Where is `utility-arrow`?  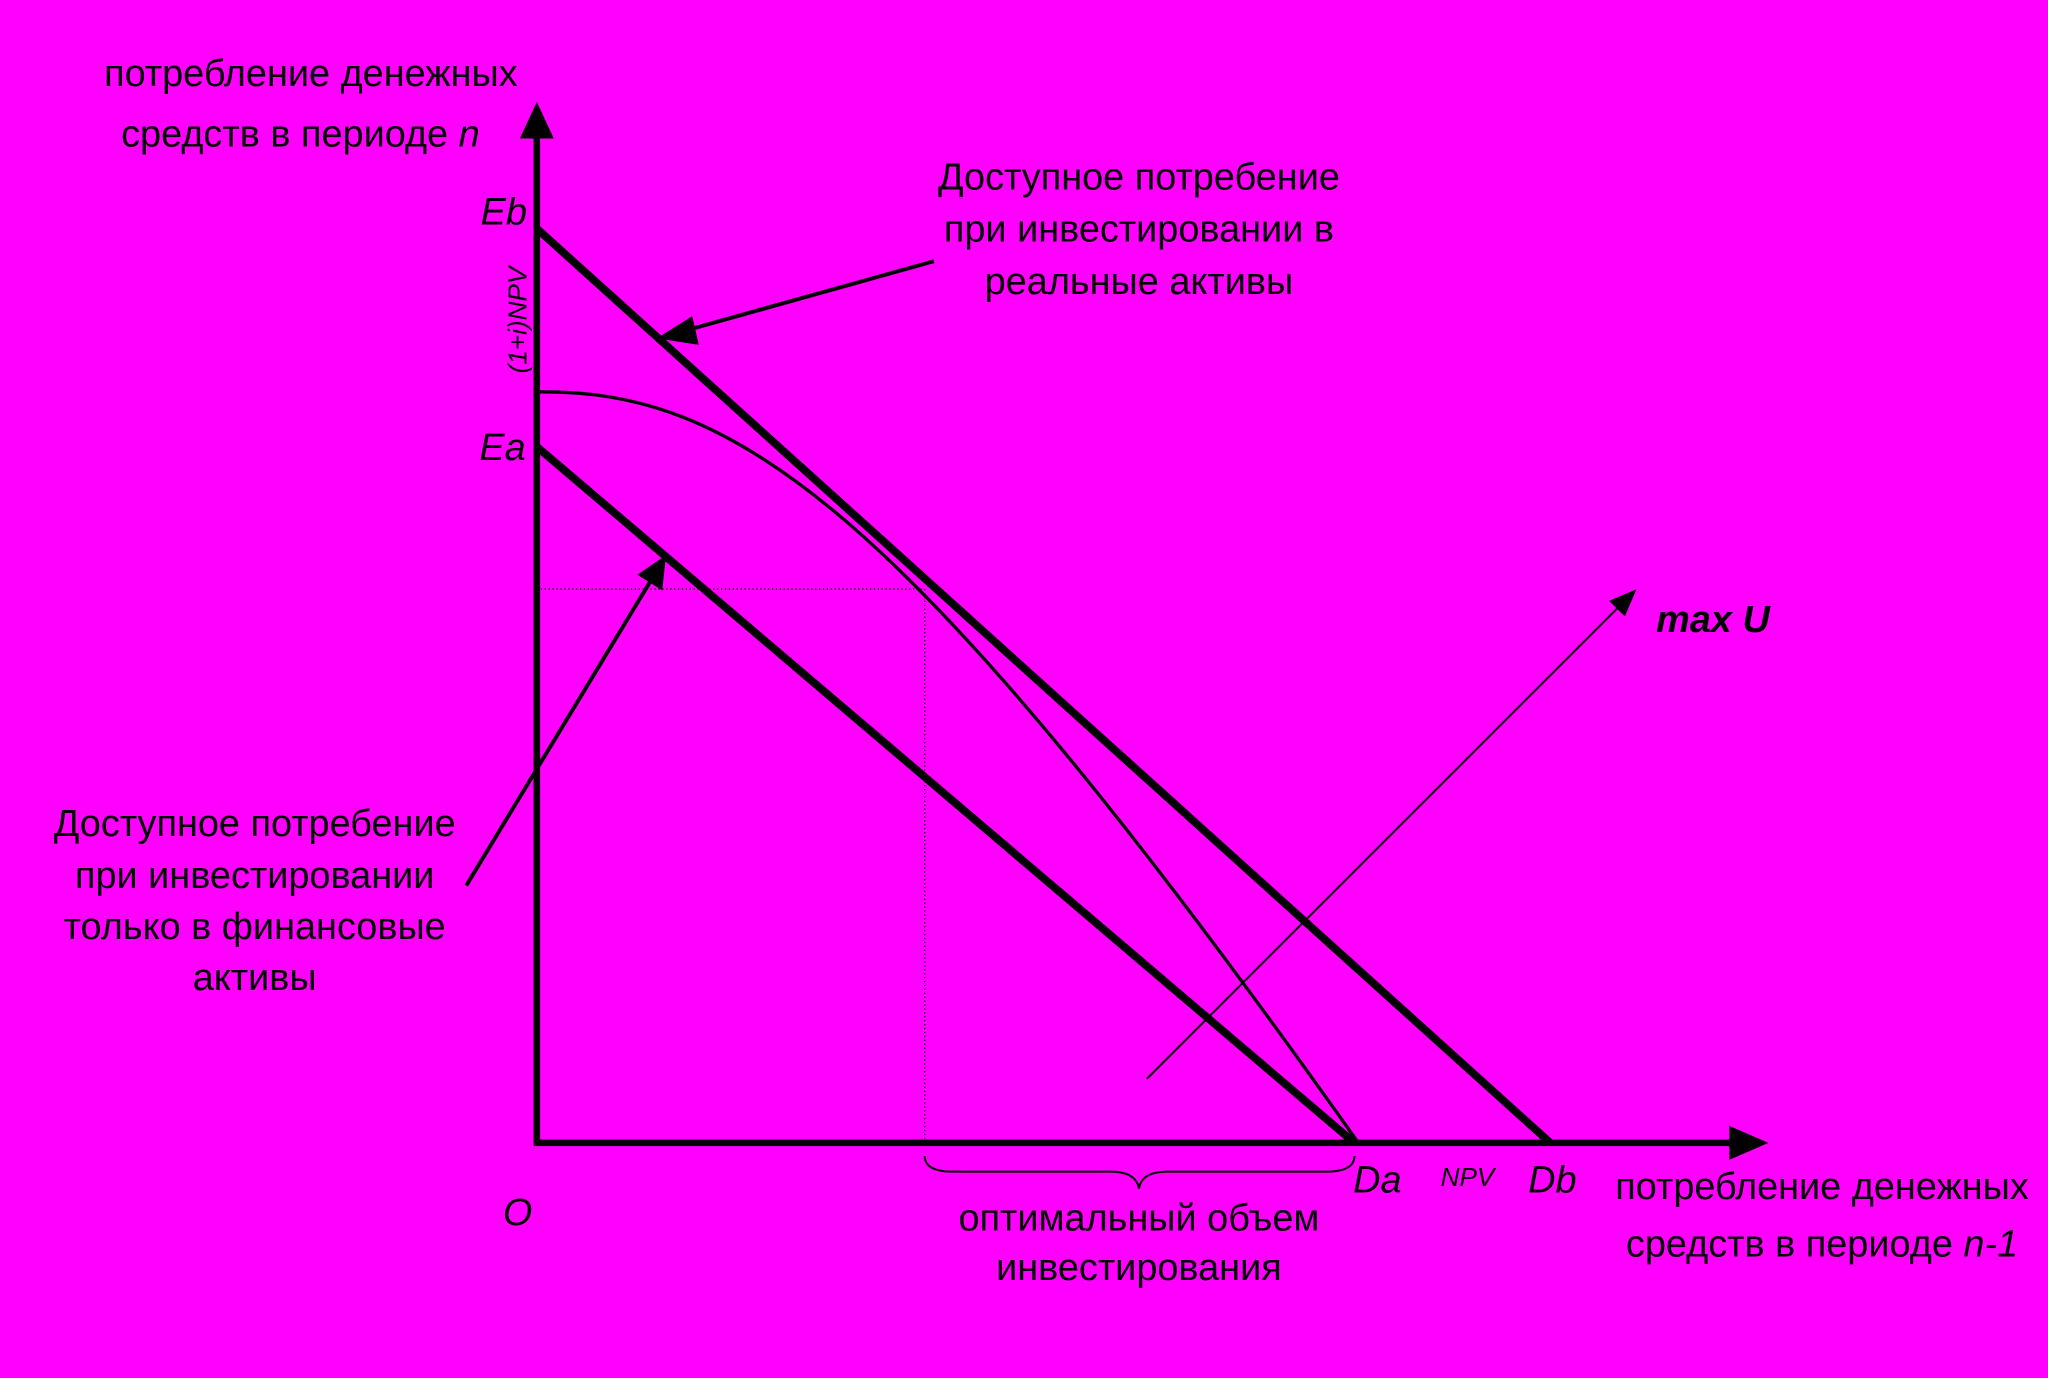
utility-arrow is located at coordinates (1386, 840).